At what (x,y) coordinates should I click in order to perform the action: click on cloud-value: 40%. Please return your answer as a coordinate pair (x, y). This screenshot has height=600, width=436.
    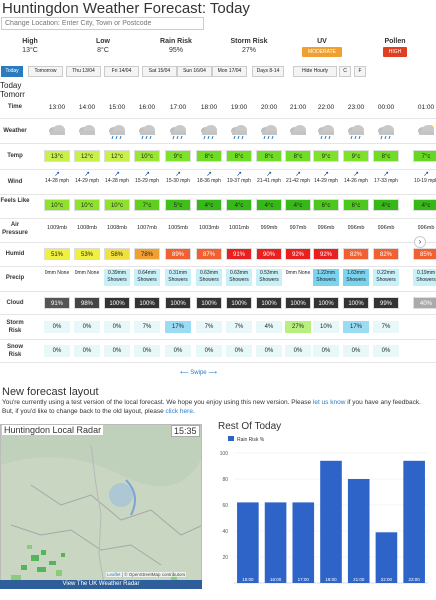
    Looking at the image, I should click on (424, 303).